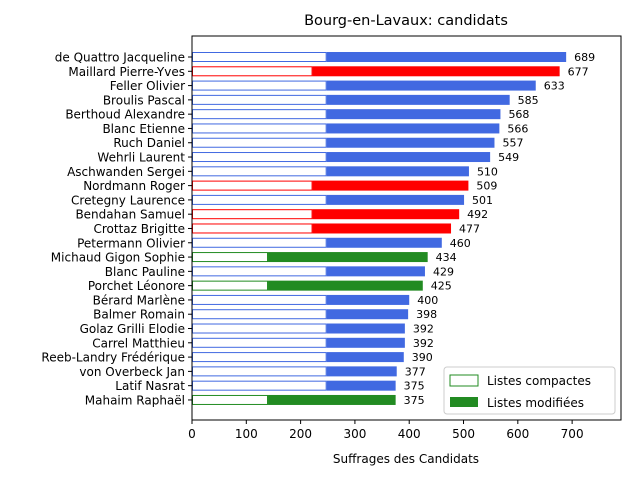  Describe the element at coordinates (486, 186) in the screenshot. I see `value-label-candidate-9: 509` at that location.